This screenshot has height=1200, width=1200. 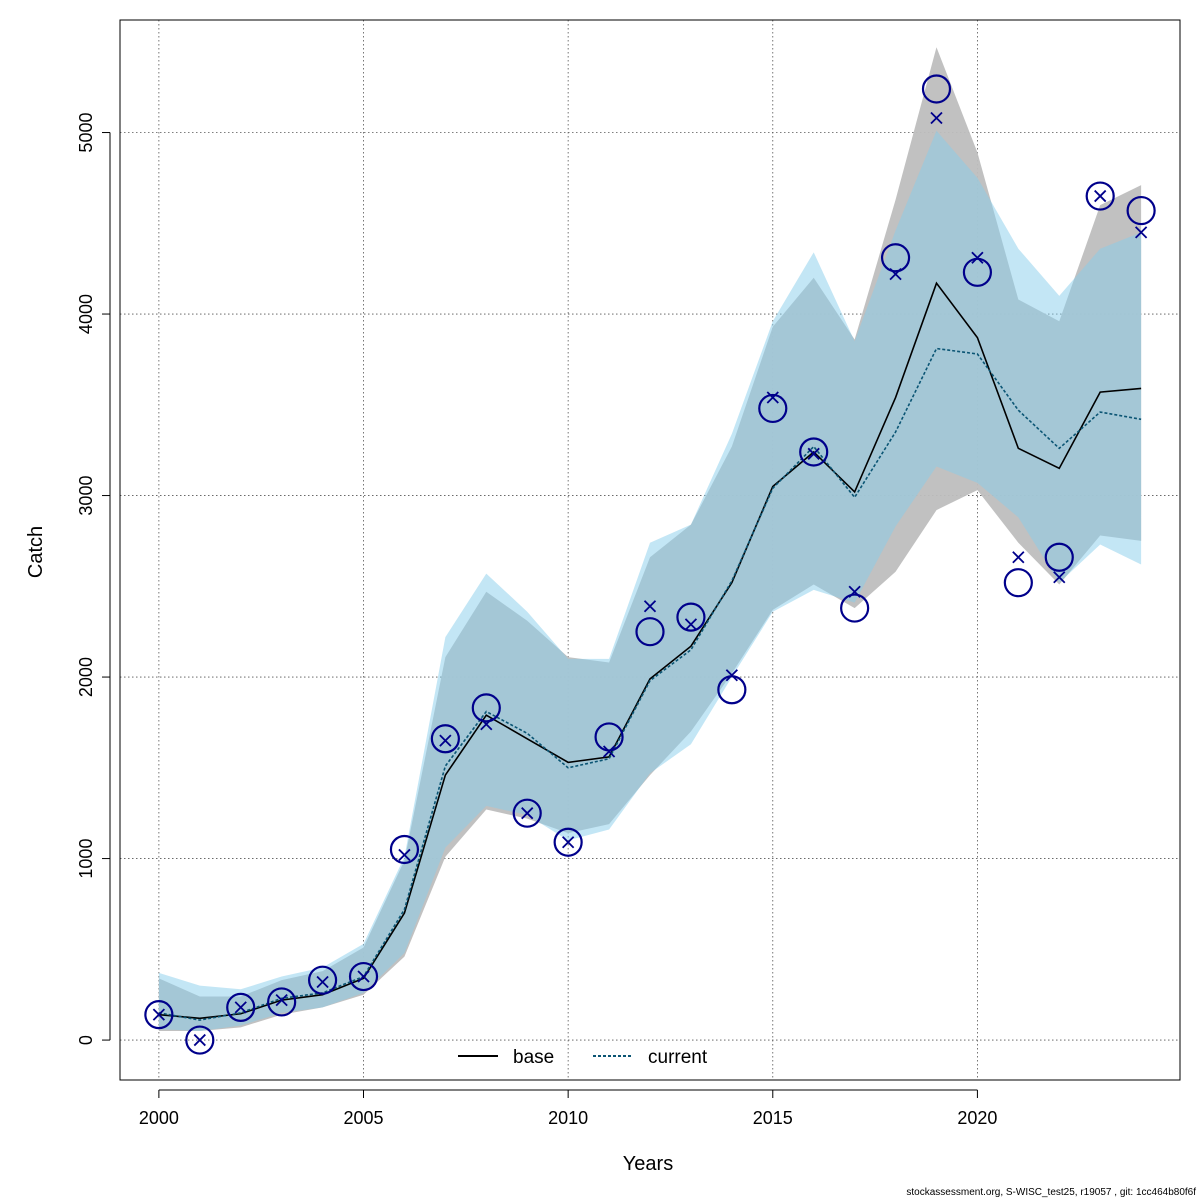 I want to click on y-tick-label: 3000, so click(x=86, y=496).